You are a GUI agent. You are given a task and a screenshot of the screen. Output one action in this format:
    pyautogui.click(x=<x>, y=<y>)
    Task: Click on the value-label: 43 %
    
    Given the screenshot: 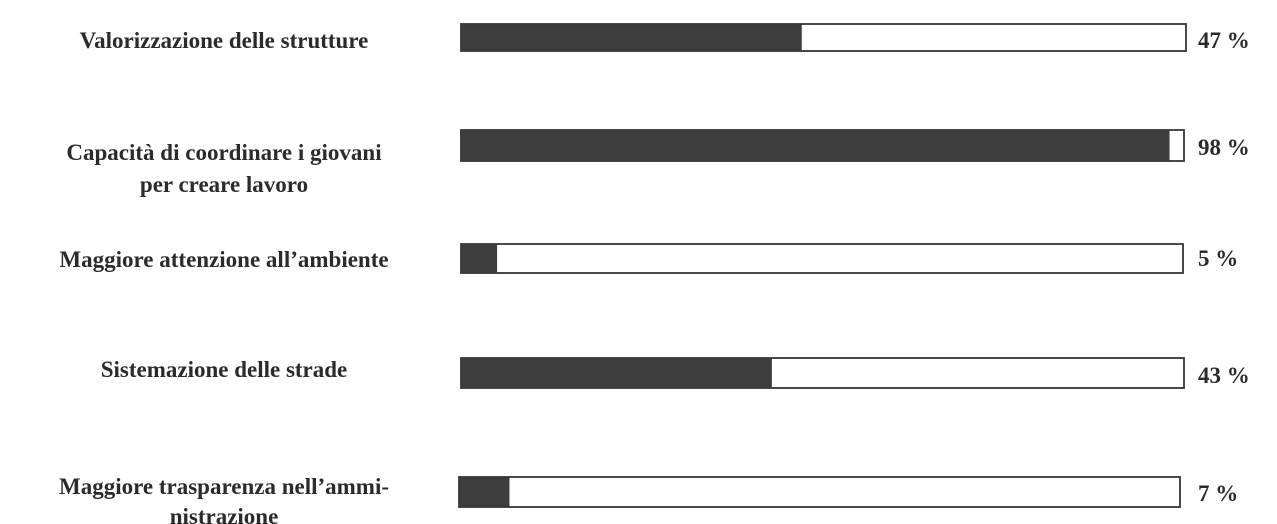 What is the action you would take?
    pyautogui.click(x=1224, y=375)
    